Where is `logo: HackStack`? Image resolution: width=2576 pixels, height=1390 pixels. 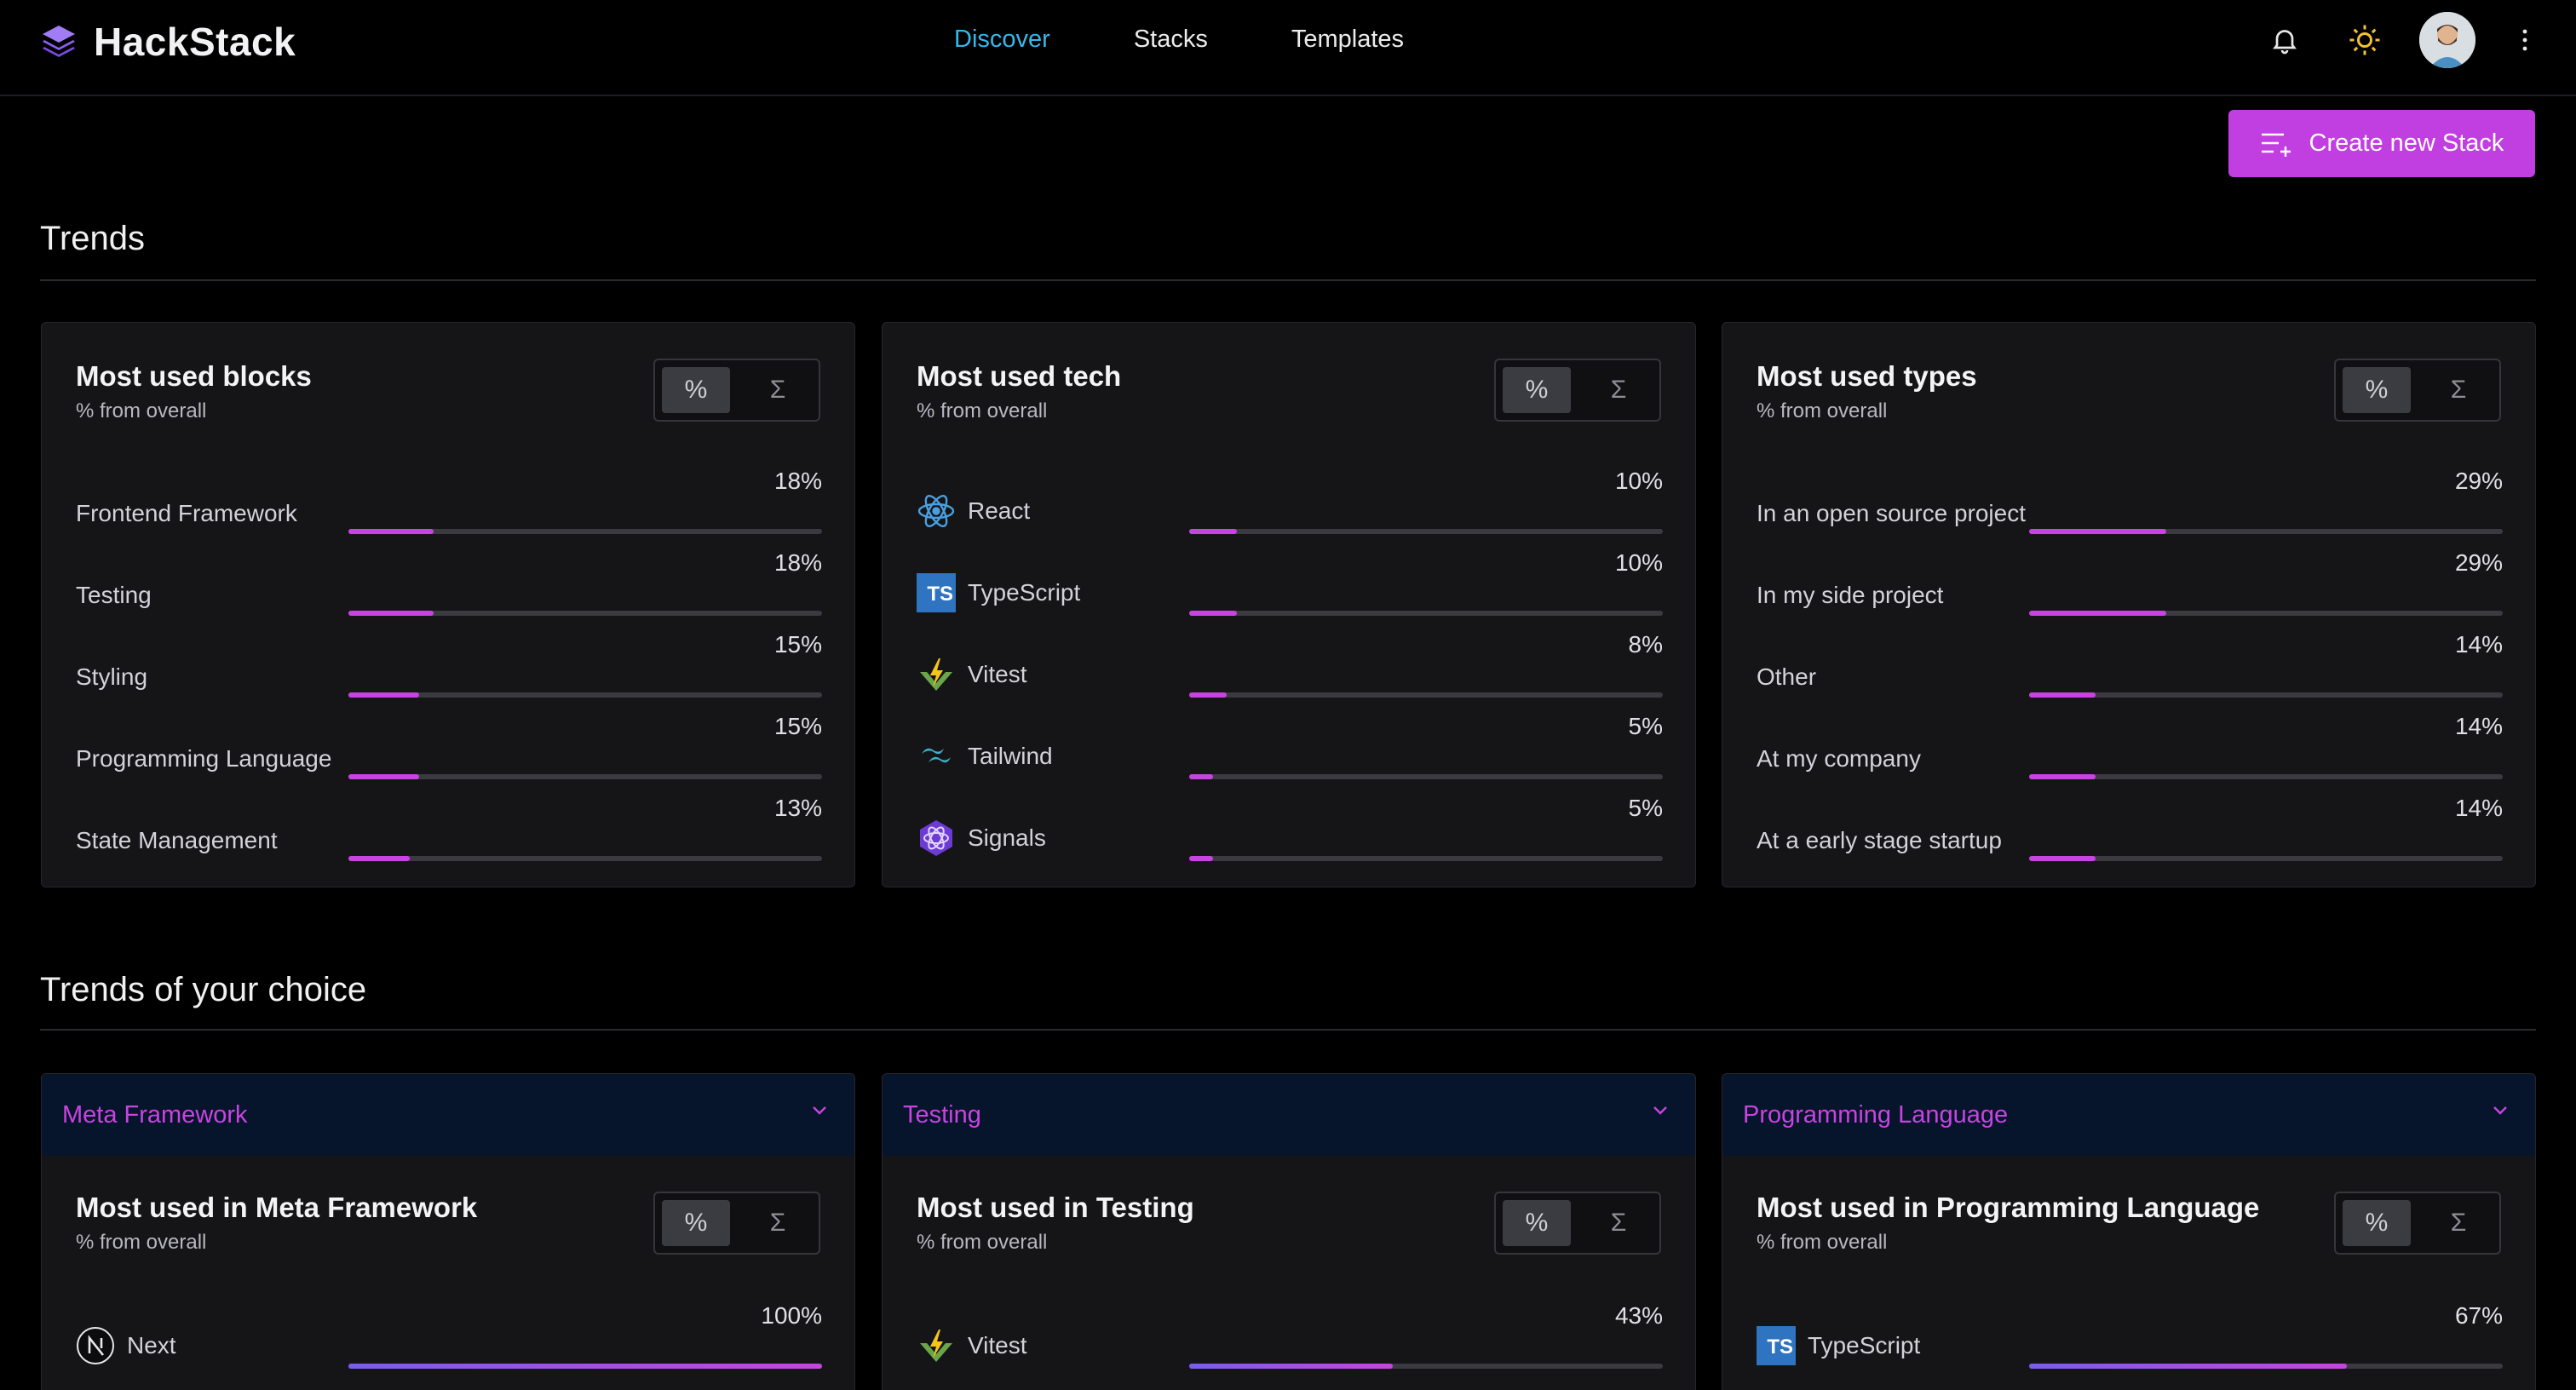
logo: HackStack is located at coordinates (168, 42).